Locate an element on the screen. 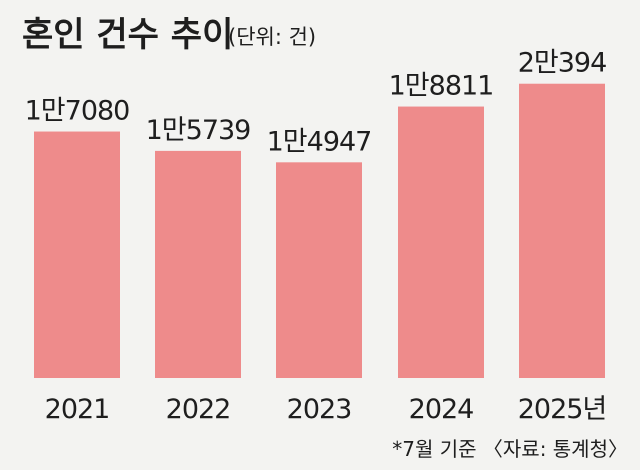 The image size is (640, 470). chart-title: 혼인 건수 추이 is located at coordinates (127, 35).